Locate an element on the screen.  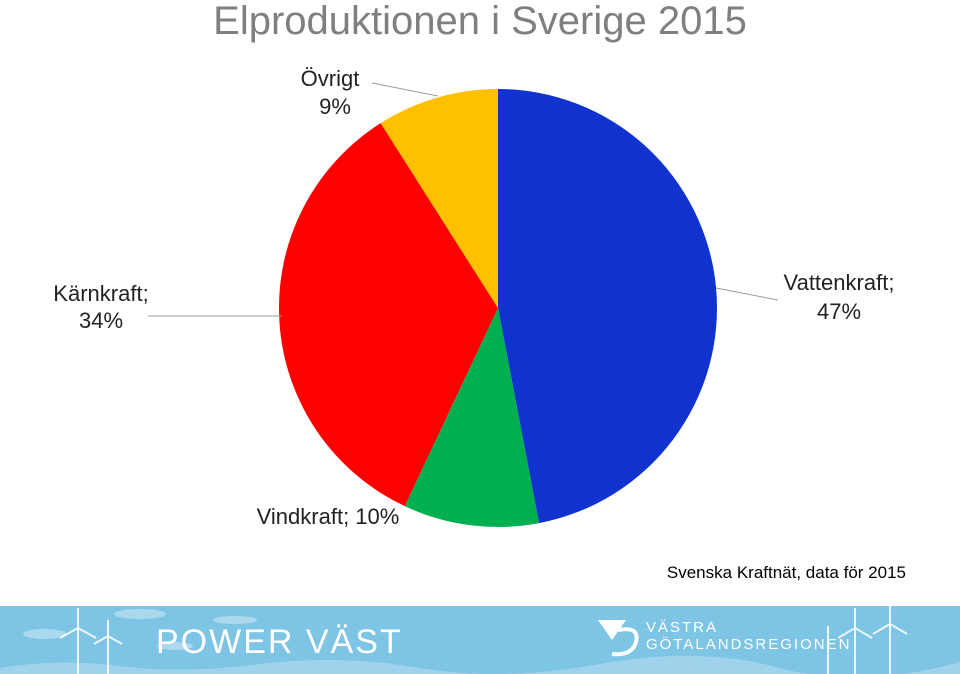
footer-banner: POWER VÄST VÄSTRA GÖTALANDSREGIONEN is located at coordinates (480, 640).